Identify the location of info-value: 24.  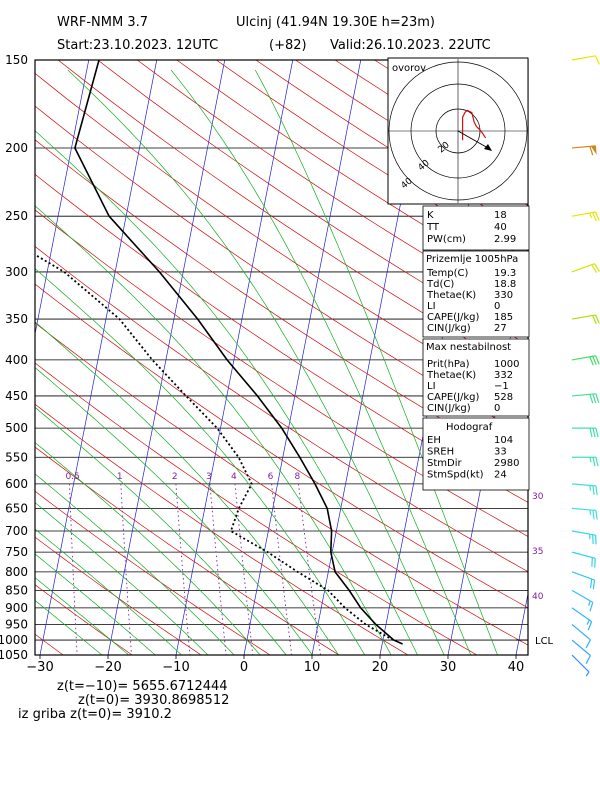
(500, 475).